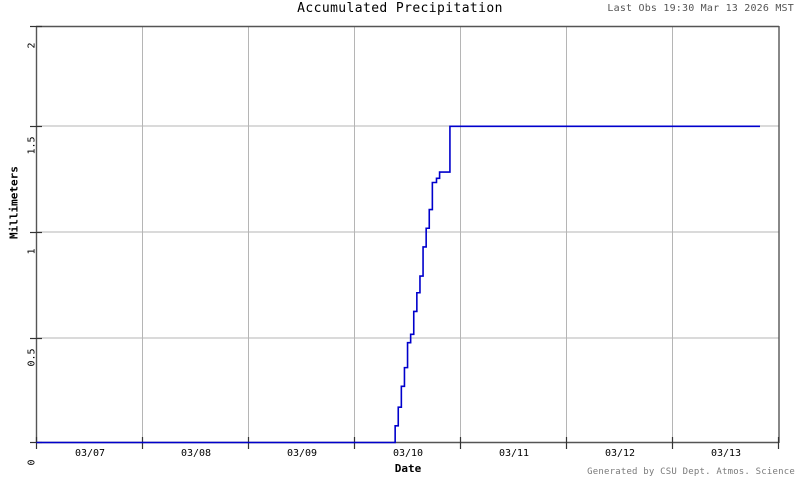 The width and height of the screenshot is (800, 483). Describe the element at coordinates (408, 468) in the screenshot. I see `x-axis-title: Date` at that location.